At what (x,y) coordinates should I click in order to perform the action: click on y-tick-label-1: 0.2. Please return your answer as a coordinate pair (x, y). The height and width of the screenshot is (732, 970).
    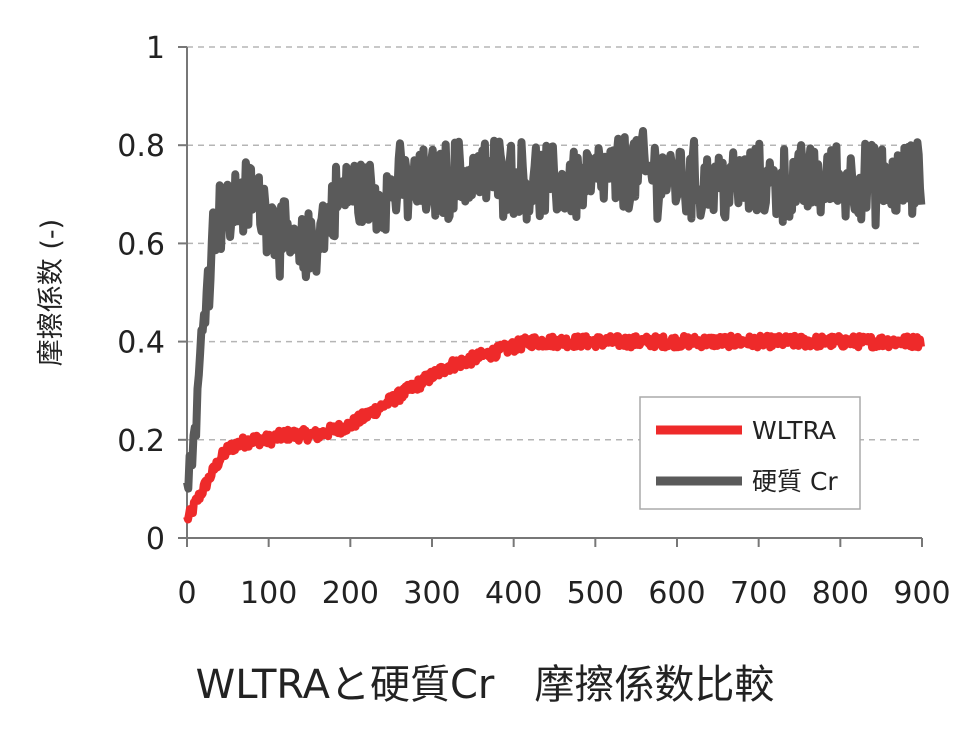
    Looking at the image, I should click on (141, 441).